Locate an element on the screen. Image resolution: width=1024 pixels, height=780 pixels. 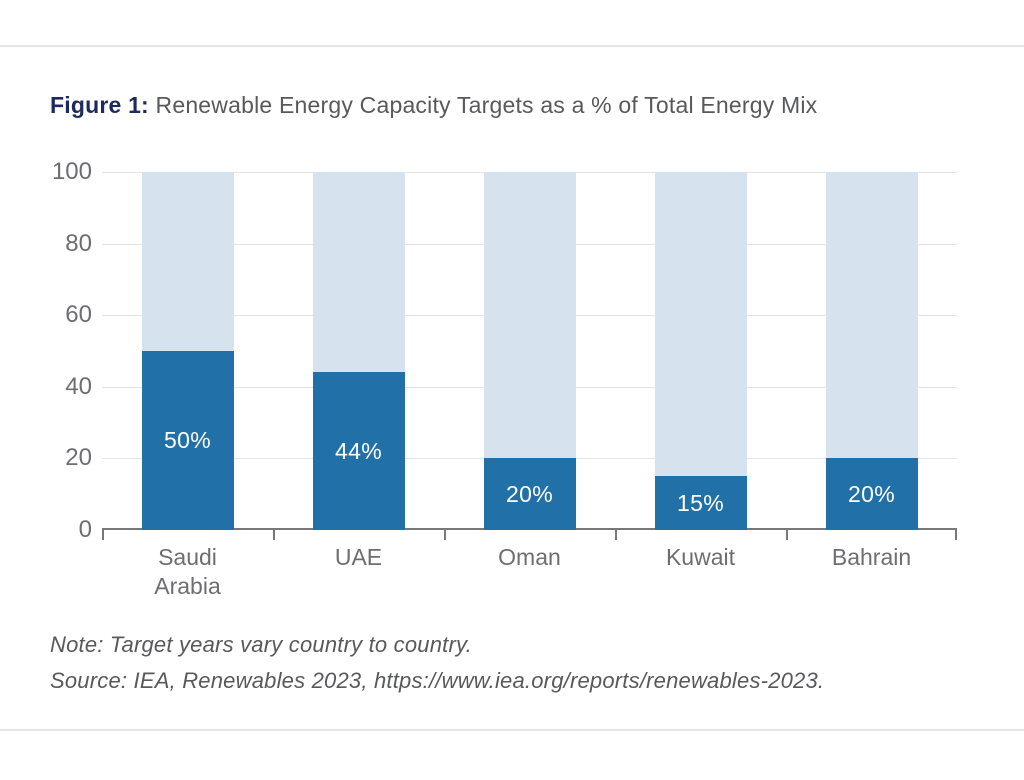
bar-value-label: 15% is located at coordinates (700, 502).